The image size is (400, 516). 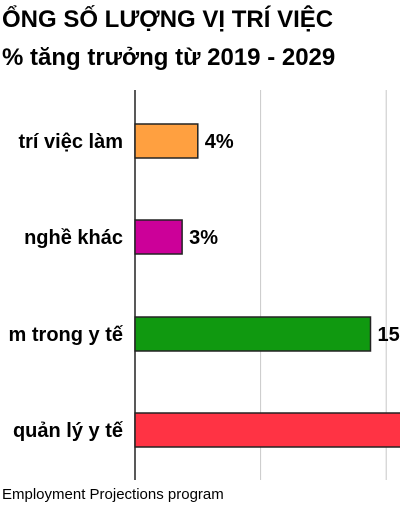 I want to click on category-label: nghề khác, so click(x=73, y=238).